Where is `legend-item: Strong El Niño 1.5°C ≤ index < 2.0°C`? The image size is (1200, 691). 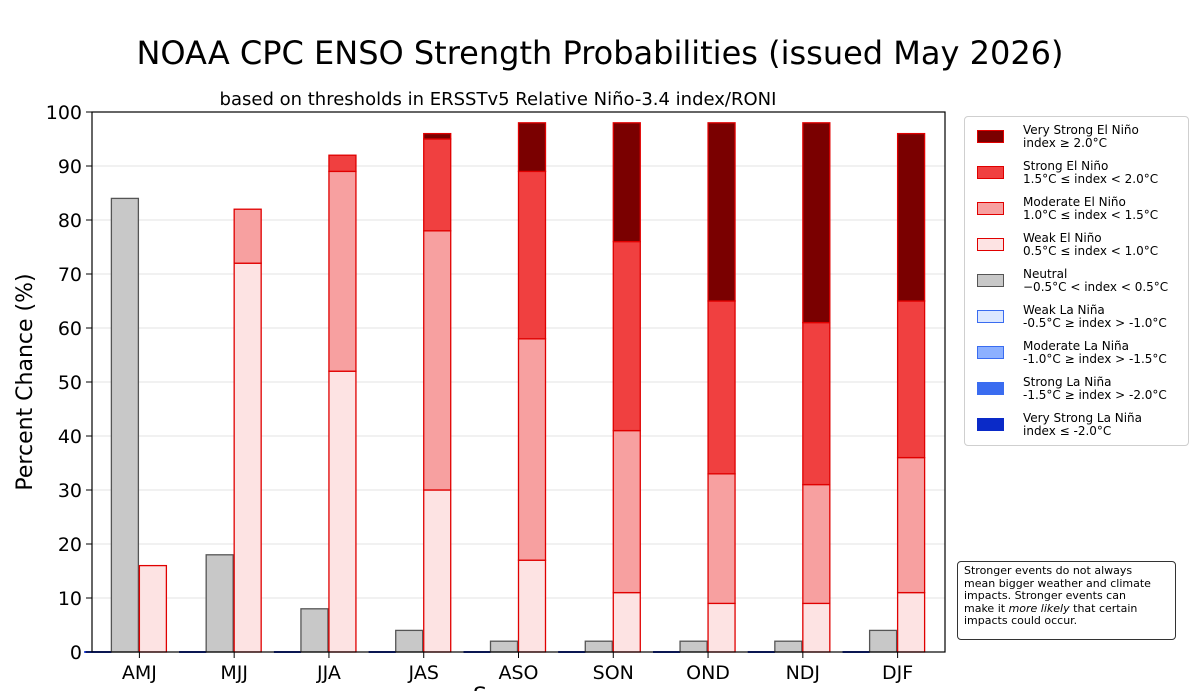 legend-item: Strong El Niño 1.5°C ≤ index < 2.0°C is located at coordinates (1079, 178).